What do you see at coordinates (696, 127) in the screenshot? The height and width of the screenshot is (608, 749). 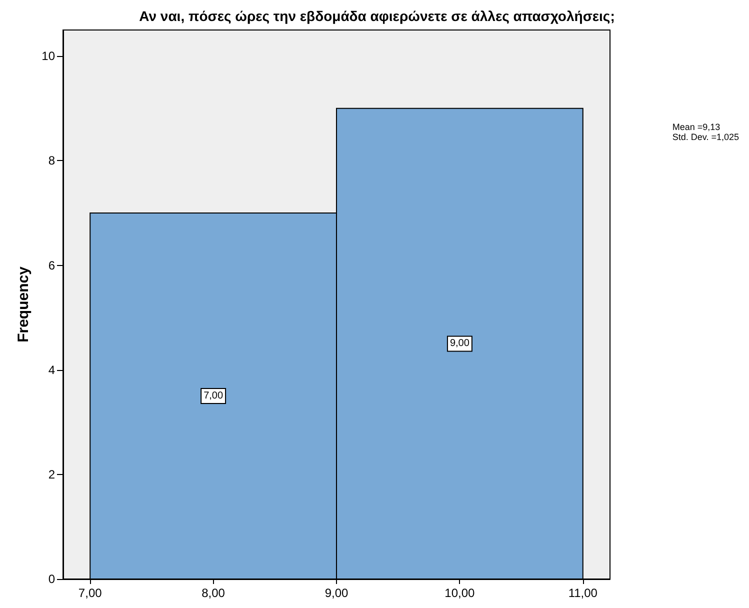 I see `text: Mean =9,13` at bounding box center [696, 127].